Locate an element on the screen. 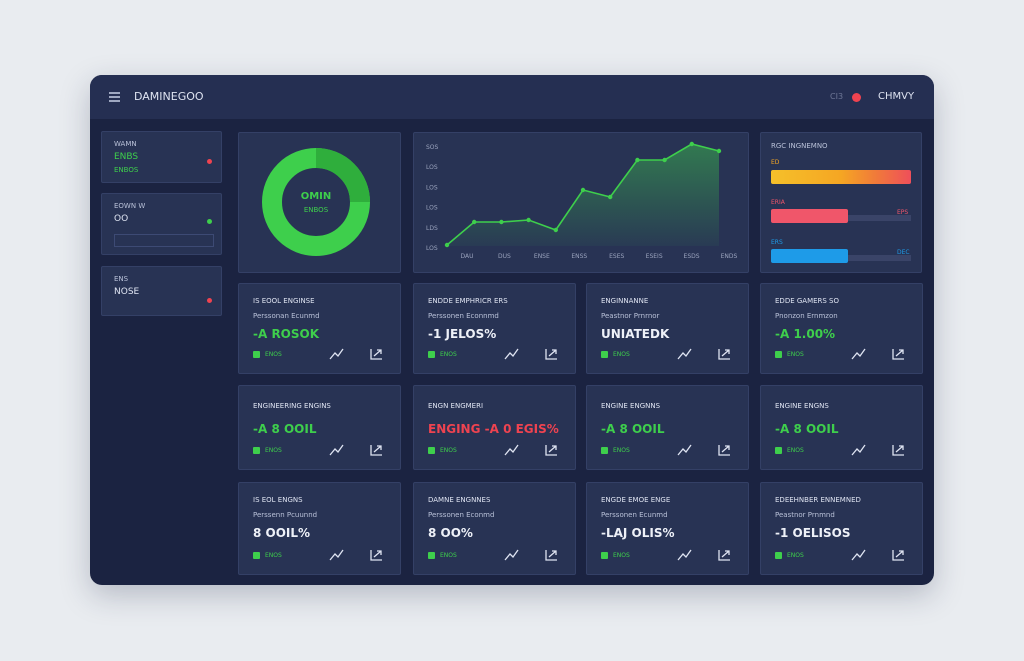  x-tick-label: ESDS is located at coordinates (692, 256).